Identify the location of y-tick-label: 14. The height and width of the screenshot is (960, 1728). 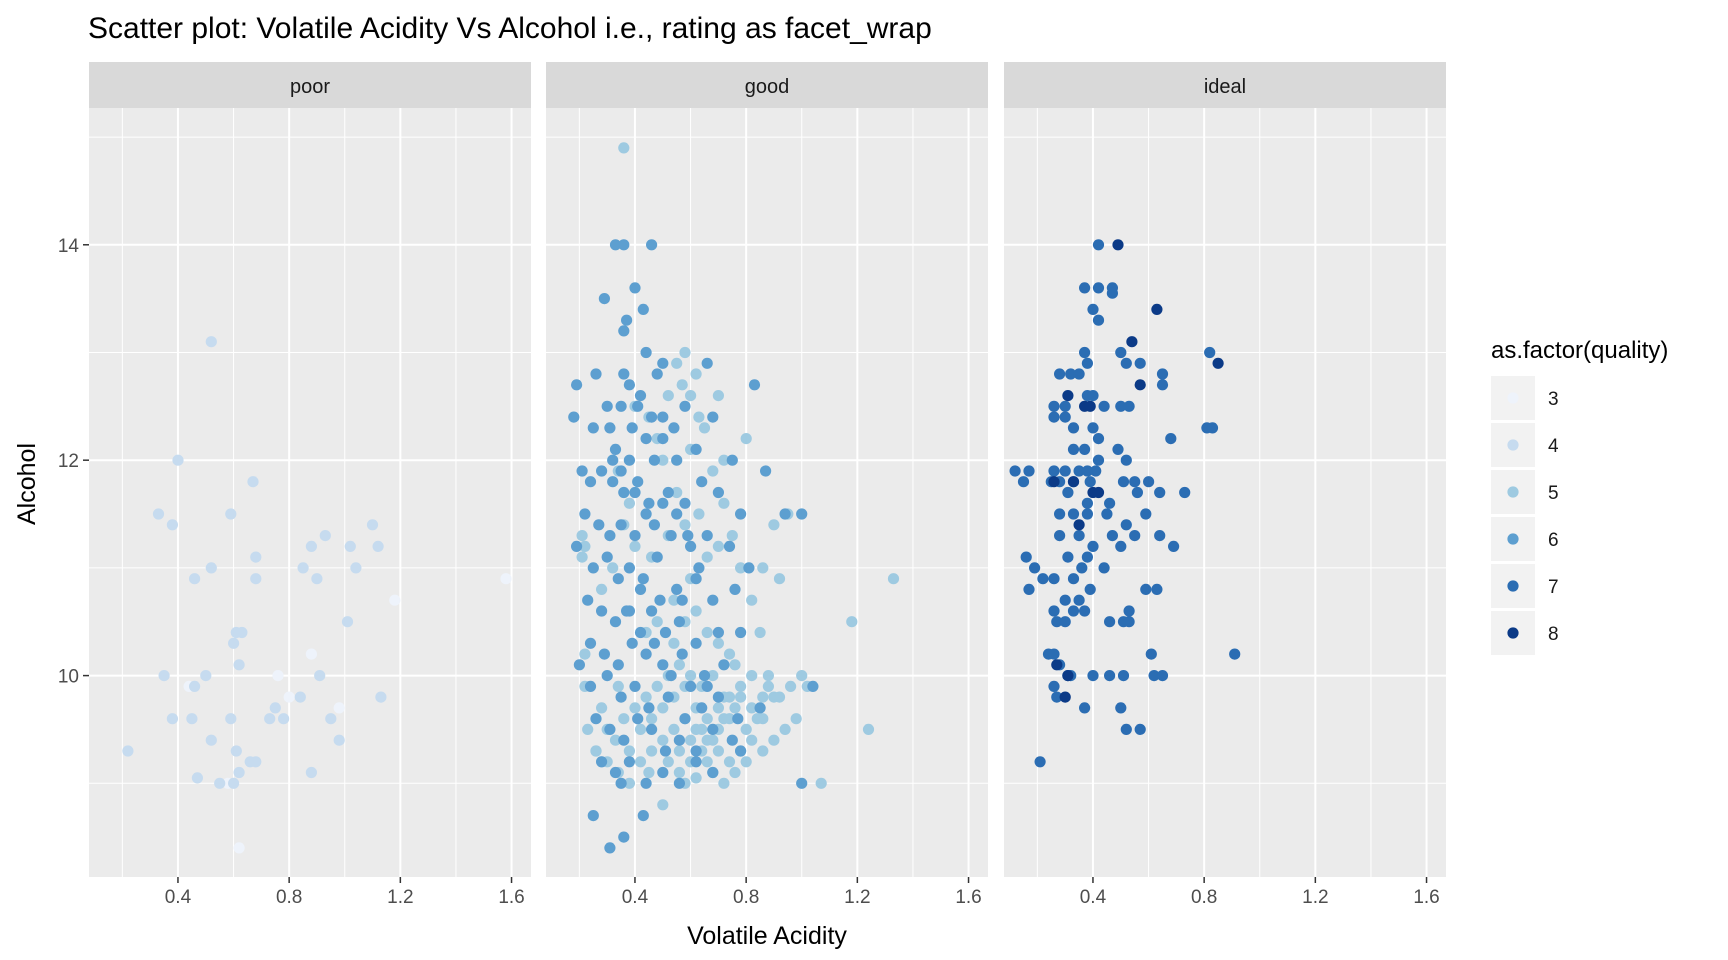
(69, 246).